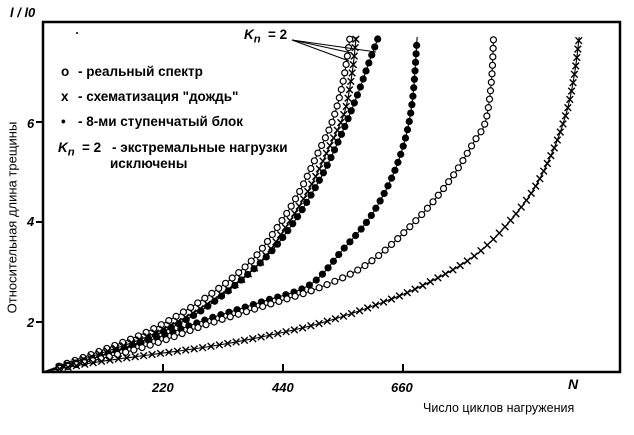 This screenshot has width=634, height=435. I want to click on annotation-k: K, so click(249, 34).